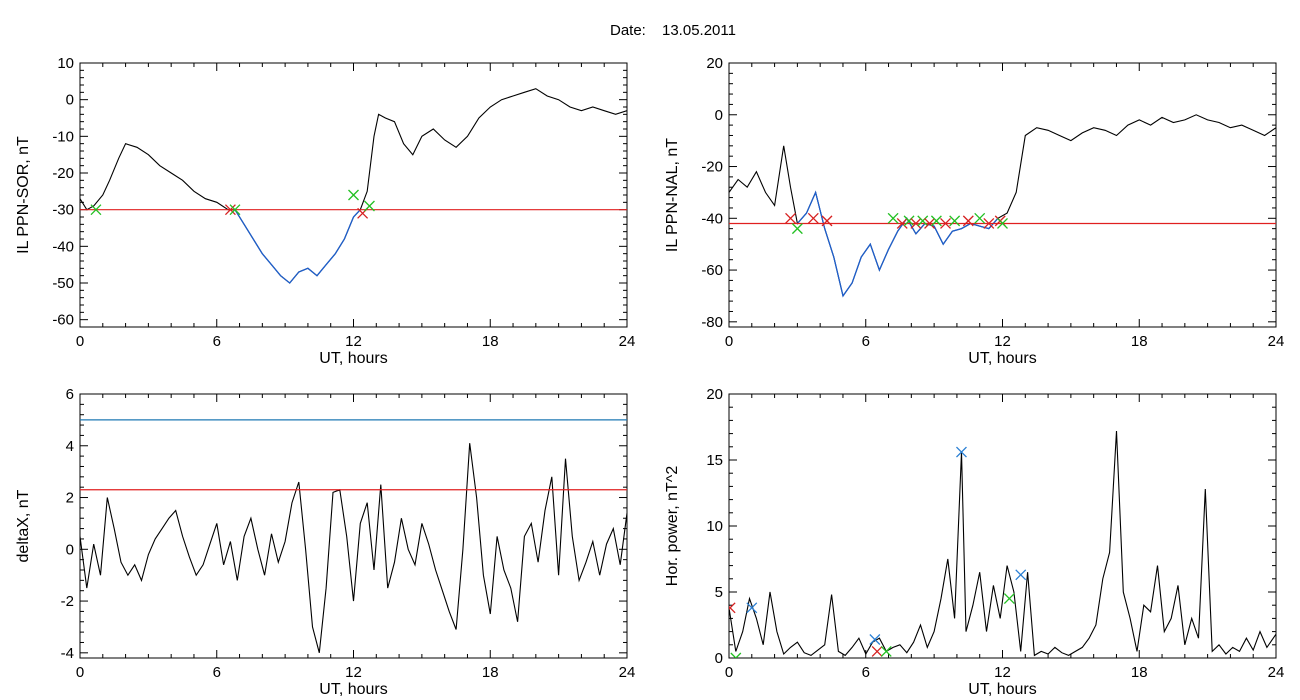  What do you see at coordinates (67, 601) in the screenshot?
I see `y-tick-label: -2` at bounding box center [67, 601].